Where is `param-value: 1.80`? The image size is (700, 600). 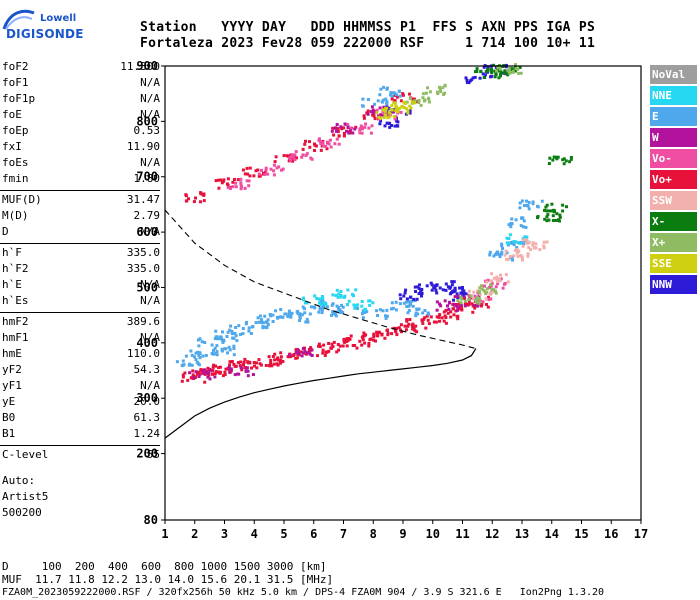 param-value: 1.80 is located at coordinates (147, 178).